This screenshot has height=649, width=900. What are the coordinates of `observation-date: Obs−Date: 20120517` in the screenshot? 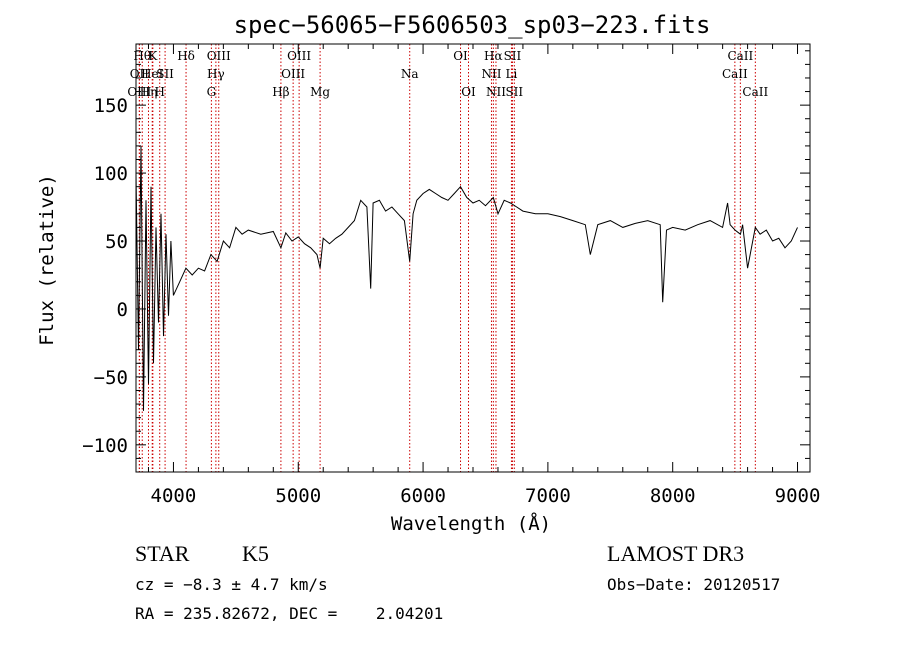 It's located at (693, 584).